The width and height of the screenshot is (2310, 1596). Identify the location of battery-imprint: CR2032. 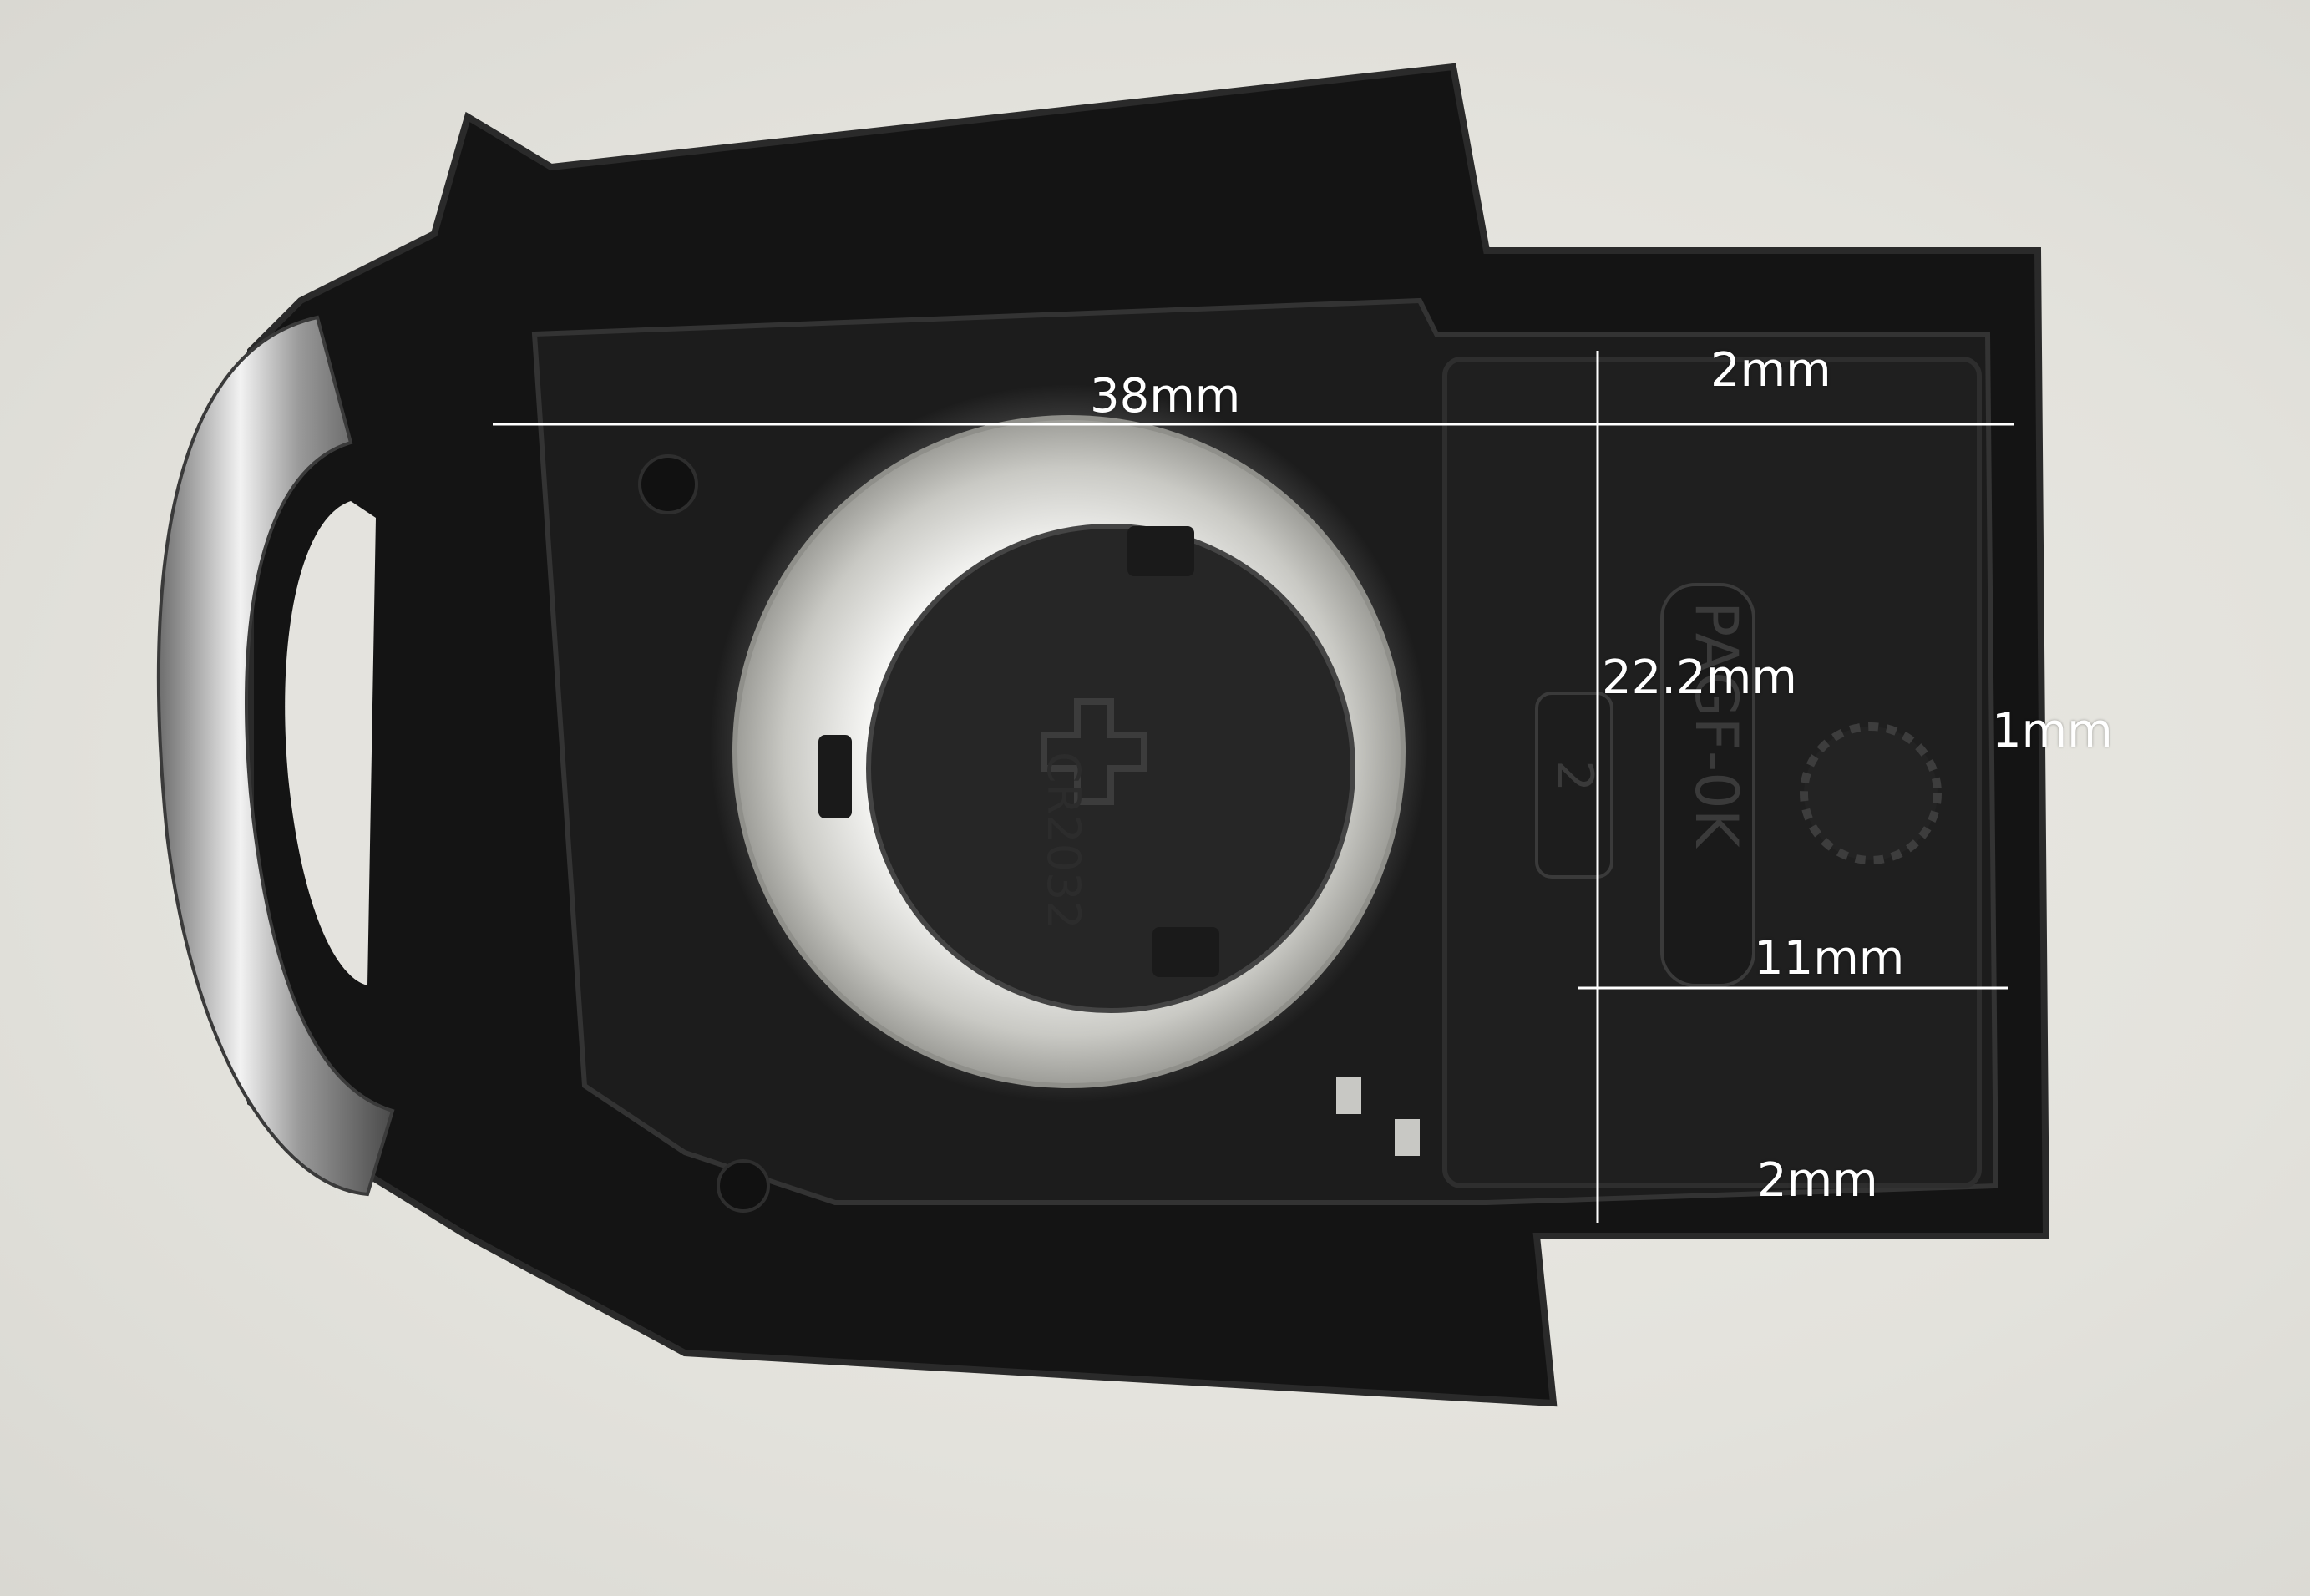
(1064, 841).